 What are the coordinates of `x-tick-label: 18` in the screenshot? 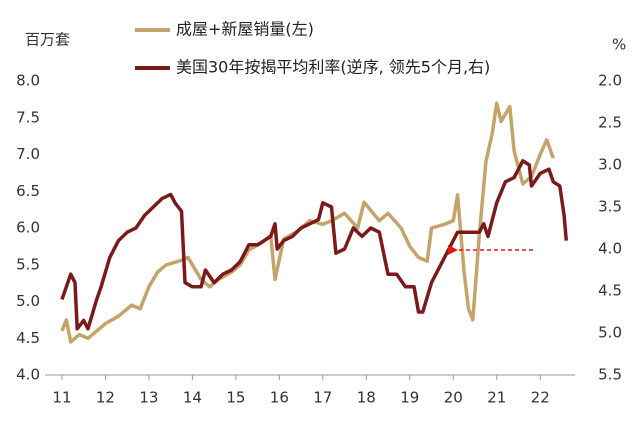 It's located at (366, 398).